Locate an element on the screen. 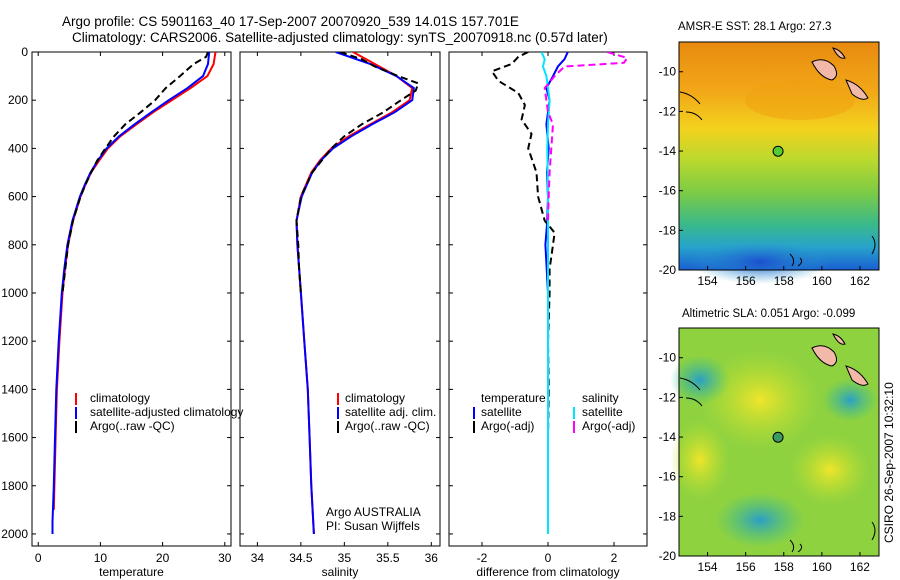 This screenshot has height=580, width=900. series-line-argo is located at coordinates (357, 173).